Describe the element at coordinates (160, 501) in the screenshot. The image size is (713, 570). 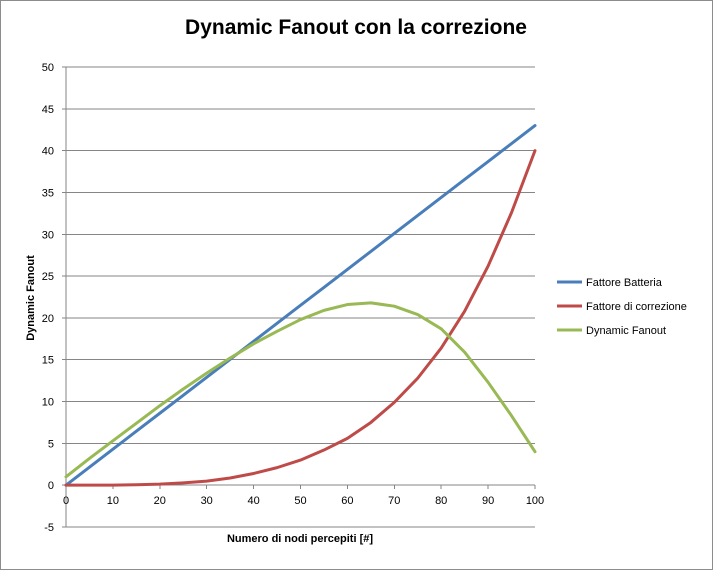
I see `x-tick-label: 20` at that location.